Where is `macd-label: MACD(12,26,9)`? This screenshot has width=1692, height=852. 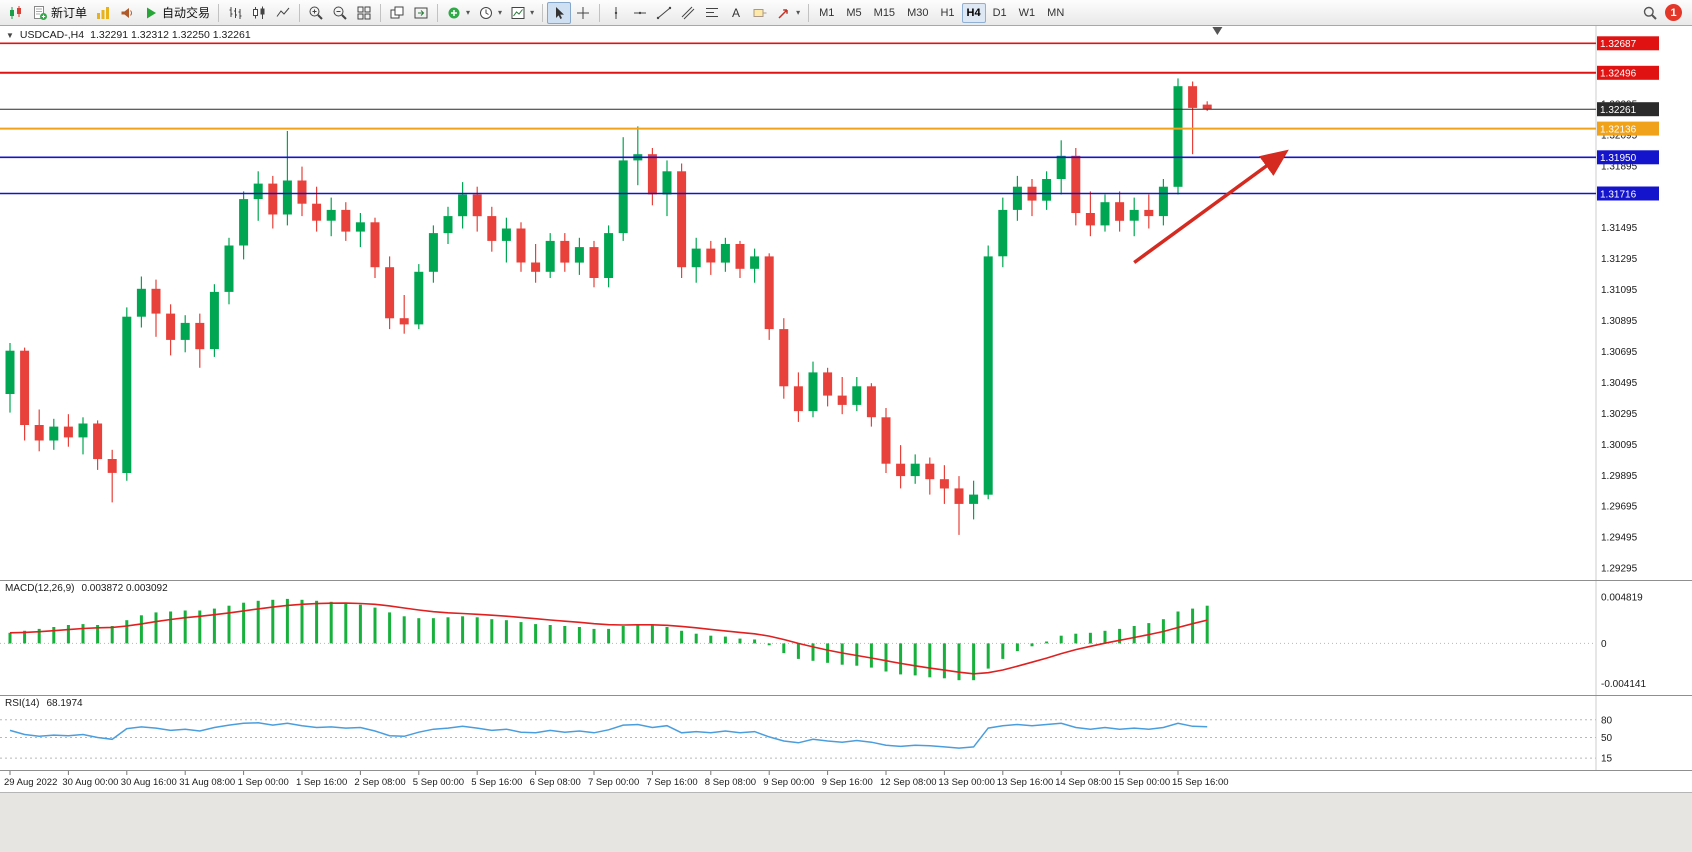 macd-label: MACD(12,26,9) is located at coordinates (40, 588).